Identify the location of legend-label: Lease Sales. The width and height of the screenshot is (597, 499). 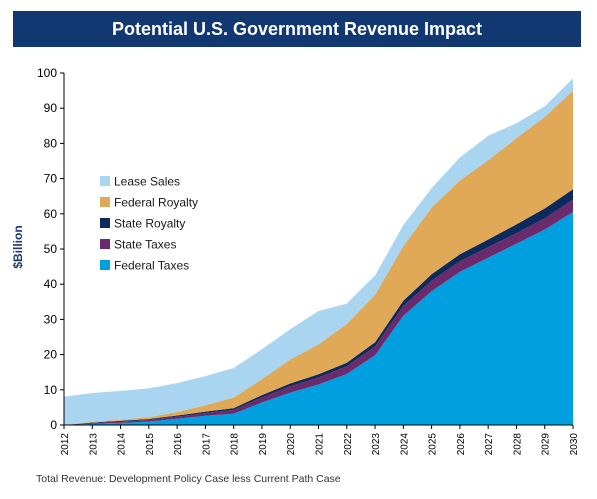
(147, 182).